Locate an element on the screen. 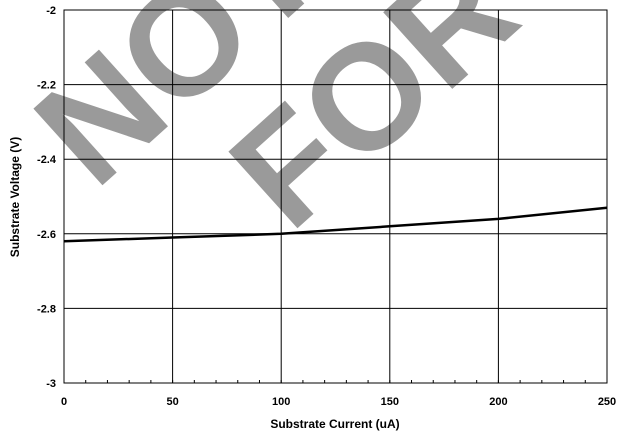 The height and width of the screenshot is (436, 620). y-tick-label: -2.6 is located at coordinates (46, 235).